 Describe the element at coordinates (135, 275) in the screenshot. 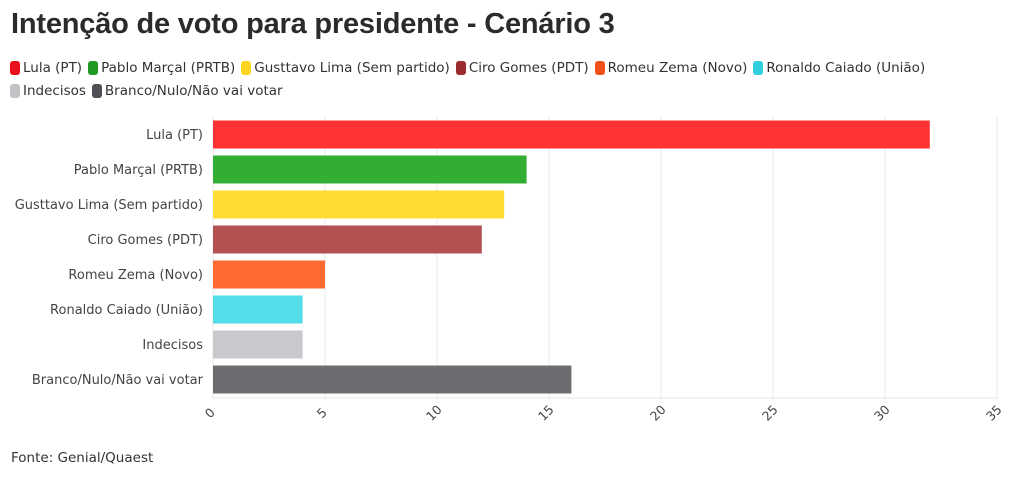

I see `category-label: Romeu Zema (Novo)` at that location.